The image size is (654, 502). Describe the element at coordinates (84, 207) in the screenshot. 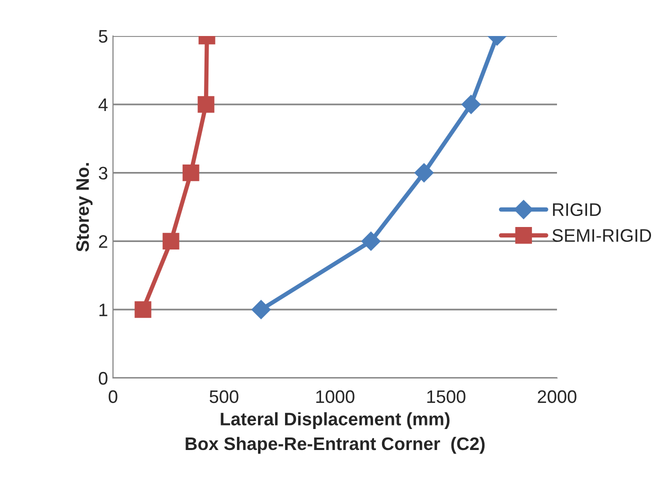

I see `y-axis-title: Storey No.` at that location.